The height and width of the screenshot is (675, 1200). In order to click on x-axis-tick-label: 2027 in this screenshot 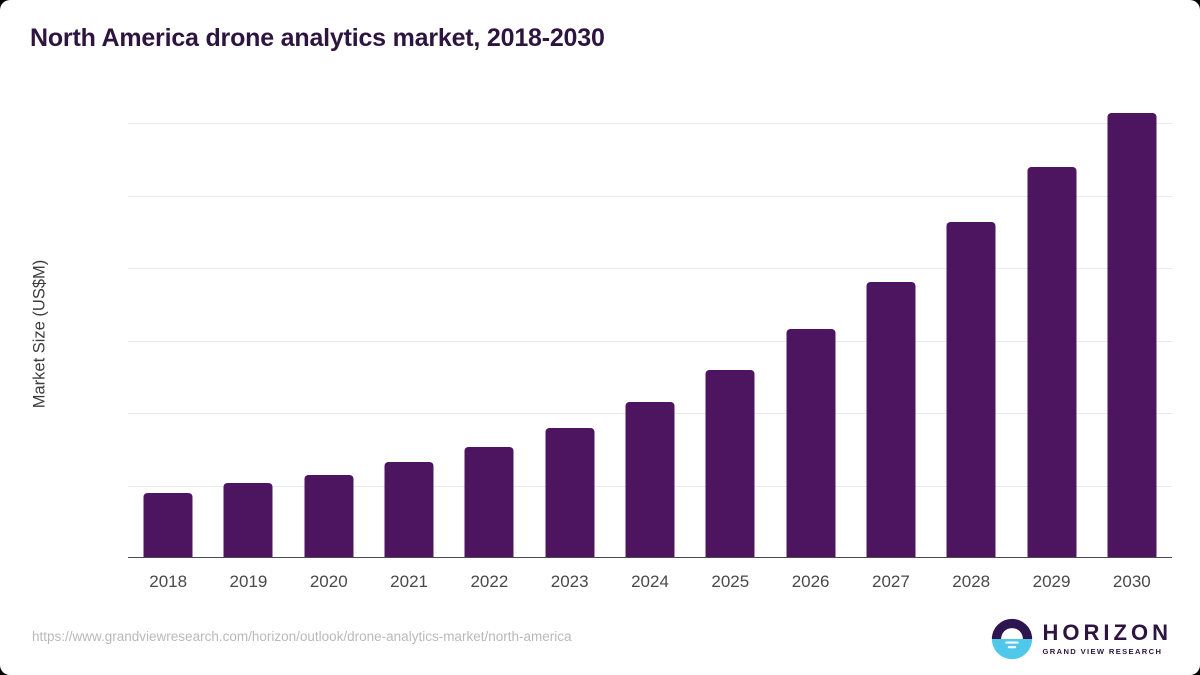, I will do `click(891, 581)`.